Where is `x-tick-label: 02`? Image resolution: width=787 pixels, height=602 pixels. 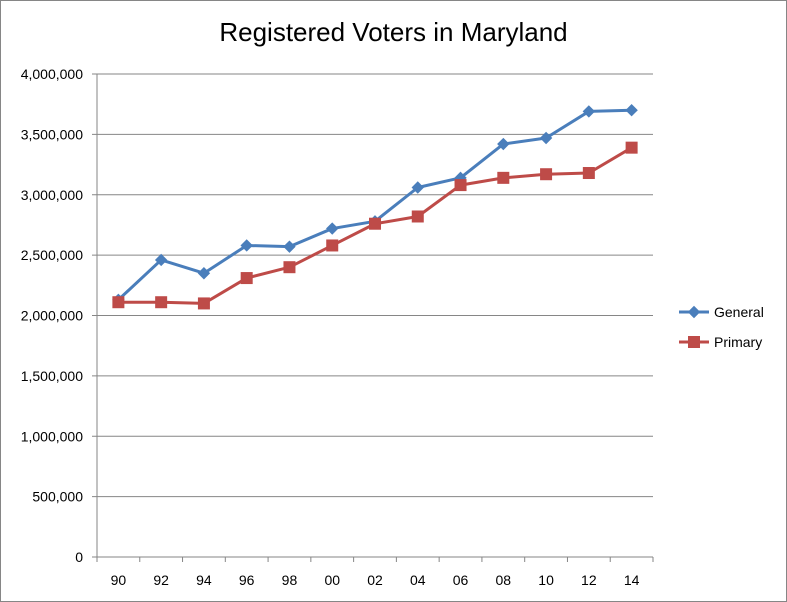
x-tick-label: 02 is located at coordinates (375, 580).